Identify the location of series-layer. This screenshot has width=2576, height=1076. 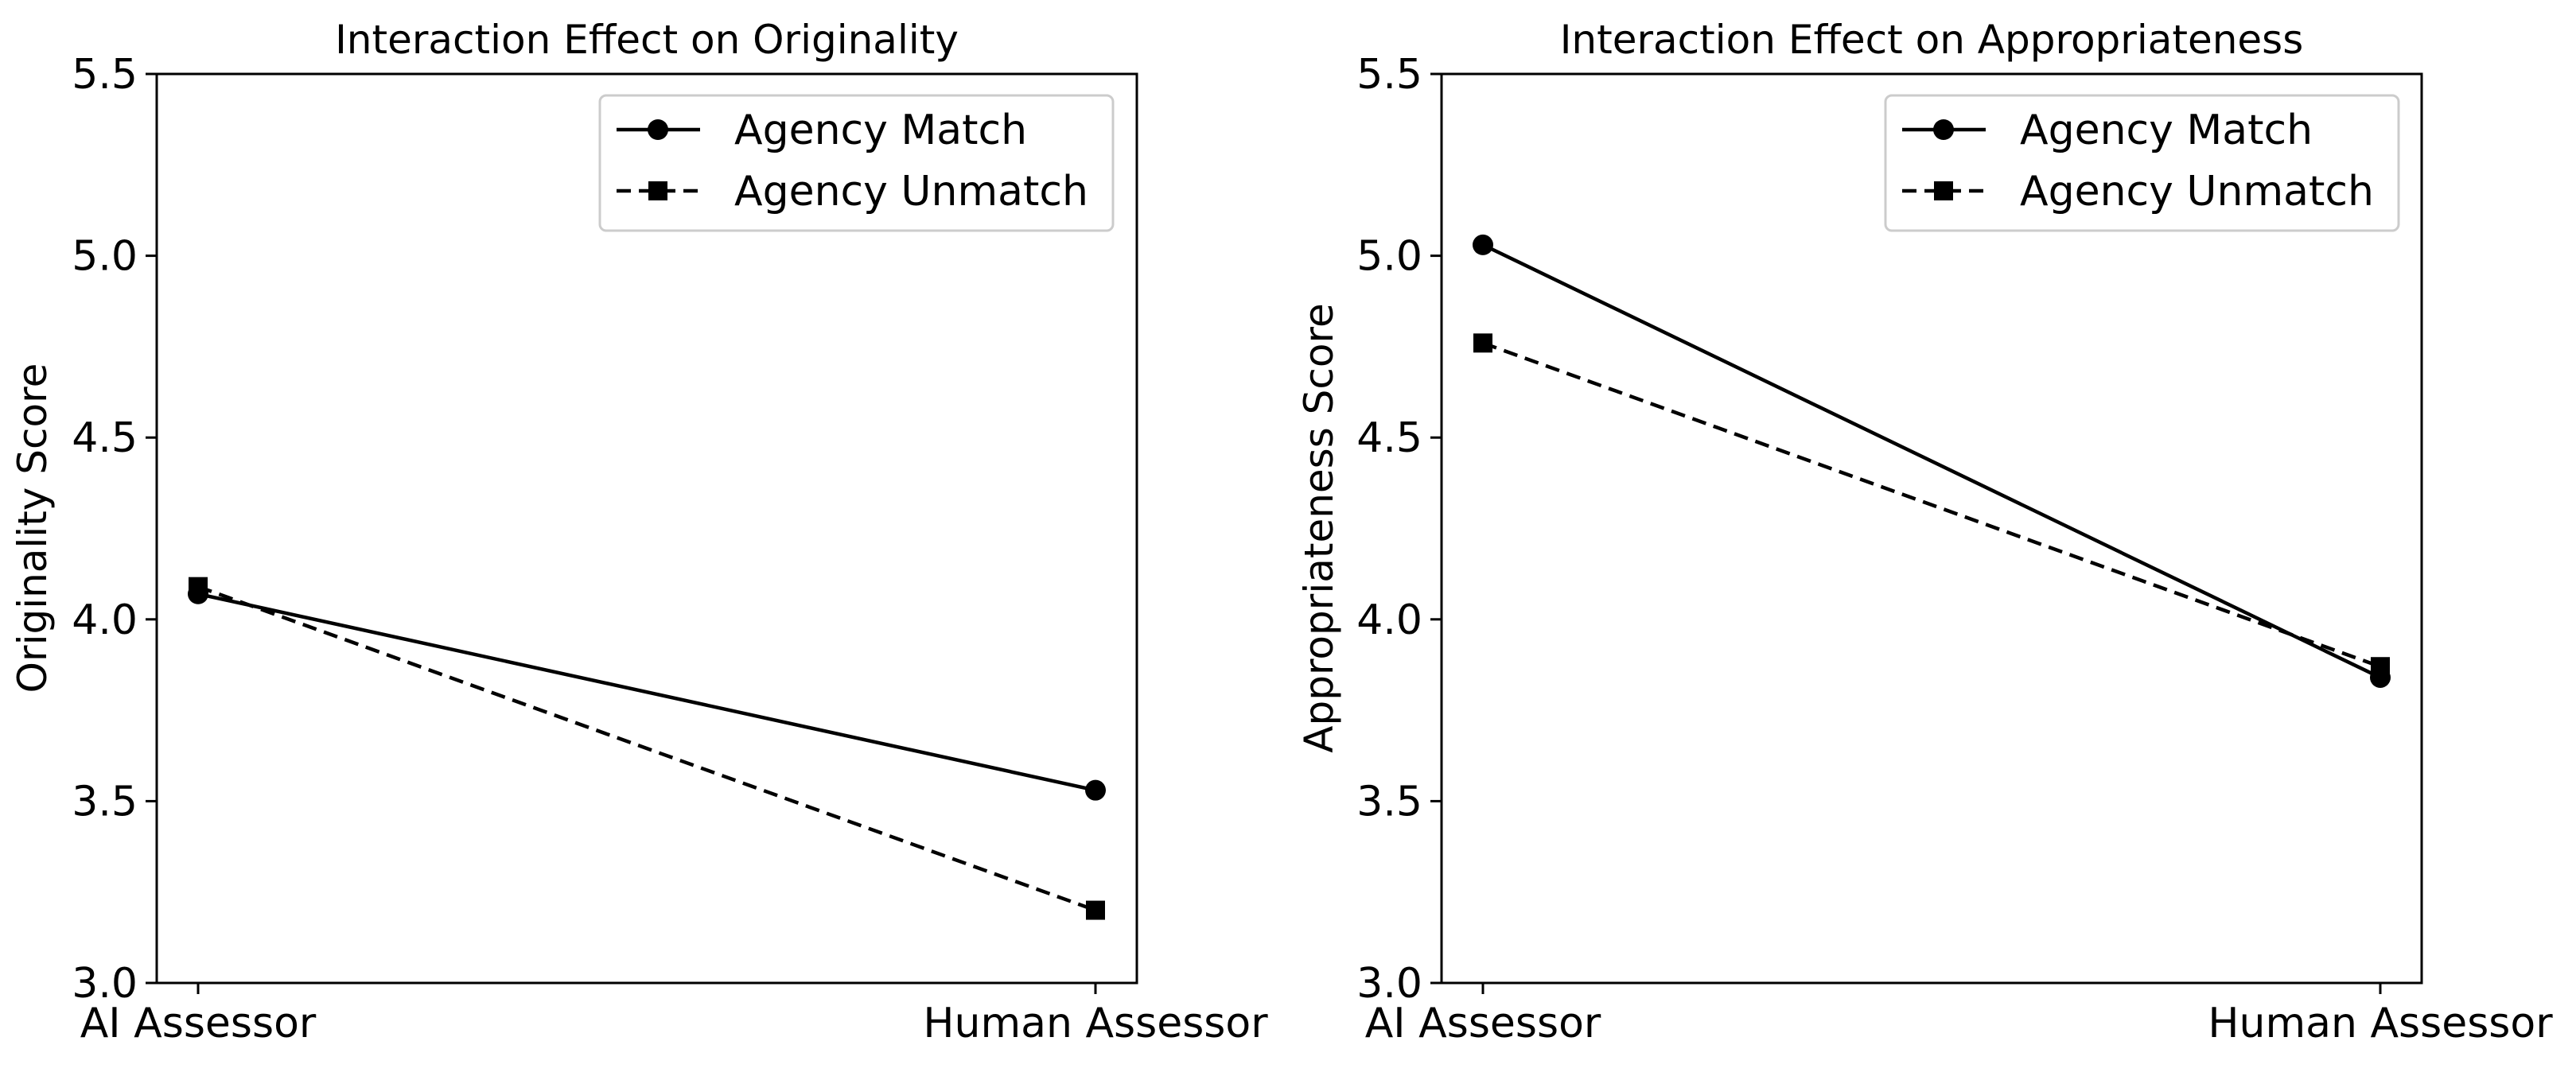
(647, 748).